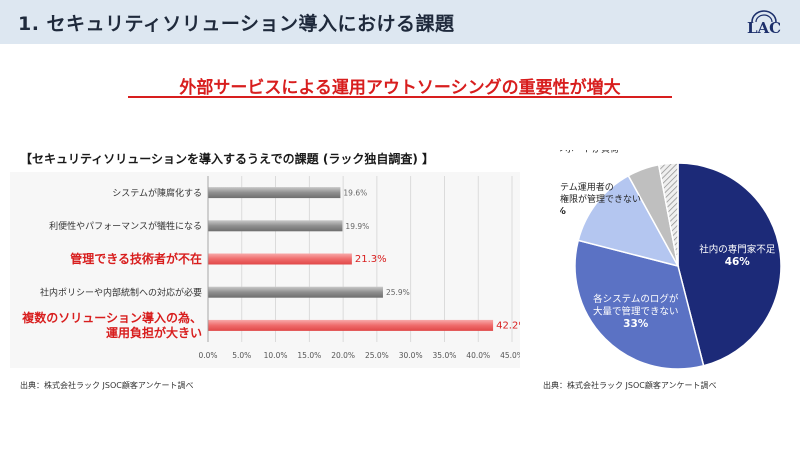 This screenshot has height=450, width=800. What do you see at coordinates (510, 355) in the screenshot?
I see `bar-x-tick-label: 45.0%` at bounding box center [510, 355].